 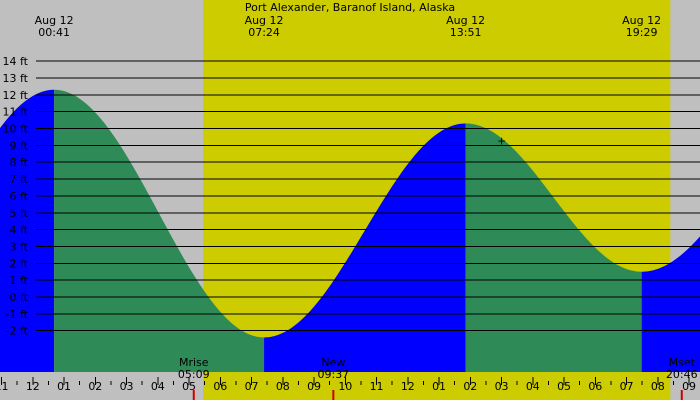 I want to click on plus-marker: +, so click(x=501, y=140).